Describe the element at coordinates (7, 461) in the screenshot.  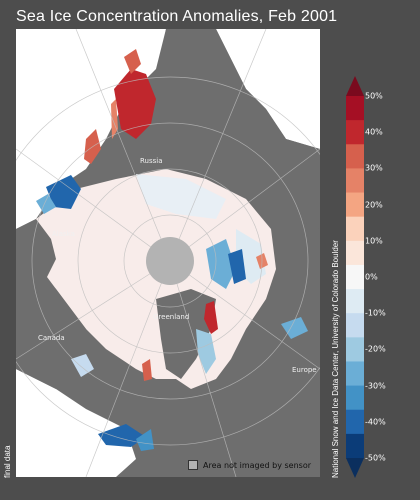
I see `final-data-note: final data` at that location.